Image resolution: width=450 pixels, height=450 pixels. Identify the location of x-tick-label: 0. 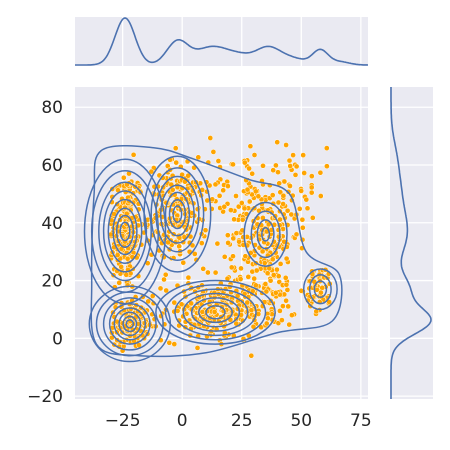
(182, 421).